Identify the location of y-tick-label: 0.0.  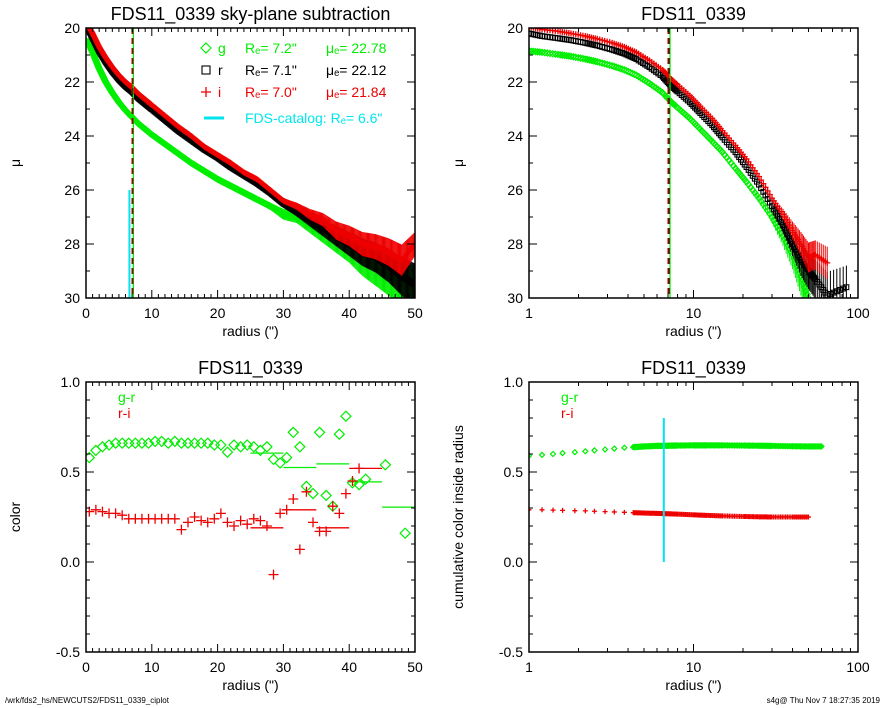
(71, 562).